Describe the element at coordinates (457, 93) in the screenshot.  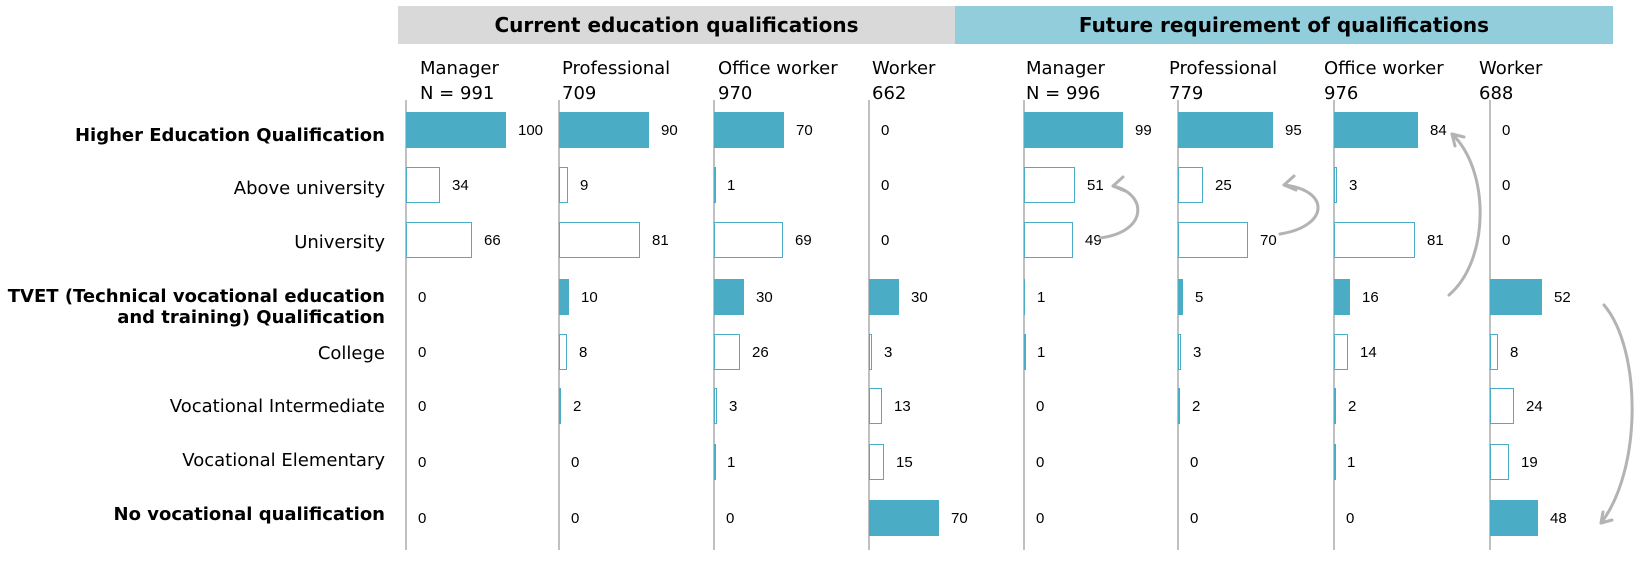
I see `col-n: N = 991` at that location.